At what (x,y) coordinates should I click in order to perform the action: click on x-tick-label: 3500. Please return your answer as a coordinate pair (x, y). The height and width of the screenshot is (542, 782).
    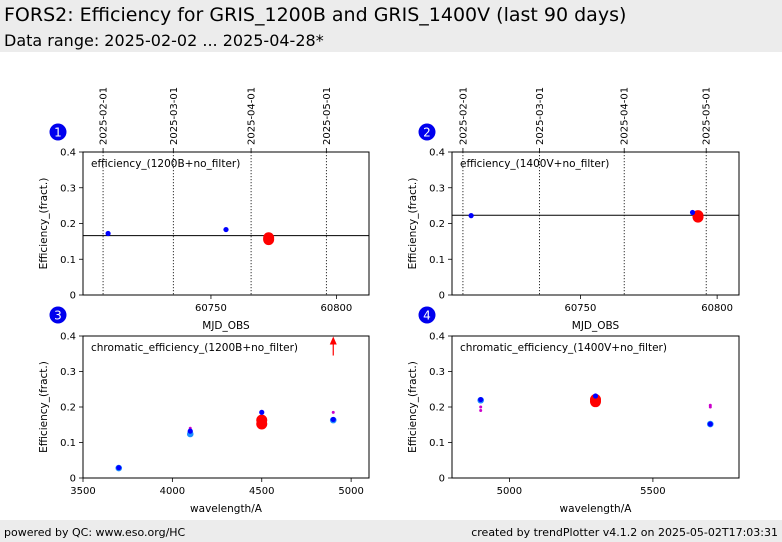
    Looking at the image, I should click on (82, 491).